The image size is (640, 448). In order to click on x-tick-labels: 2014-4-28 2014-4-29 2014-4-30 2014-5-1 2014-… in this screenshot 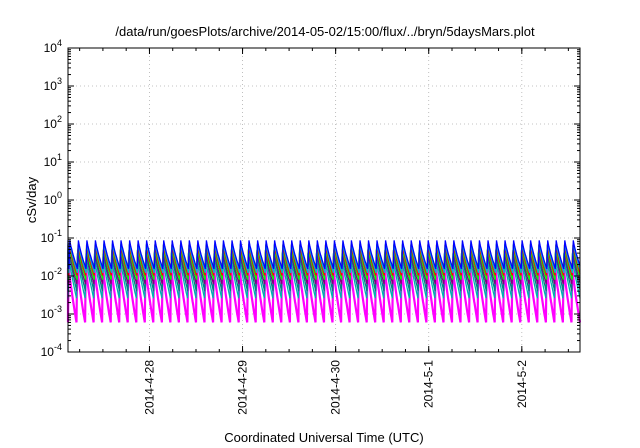, I will do `click(335, 387)`.